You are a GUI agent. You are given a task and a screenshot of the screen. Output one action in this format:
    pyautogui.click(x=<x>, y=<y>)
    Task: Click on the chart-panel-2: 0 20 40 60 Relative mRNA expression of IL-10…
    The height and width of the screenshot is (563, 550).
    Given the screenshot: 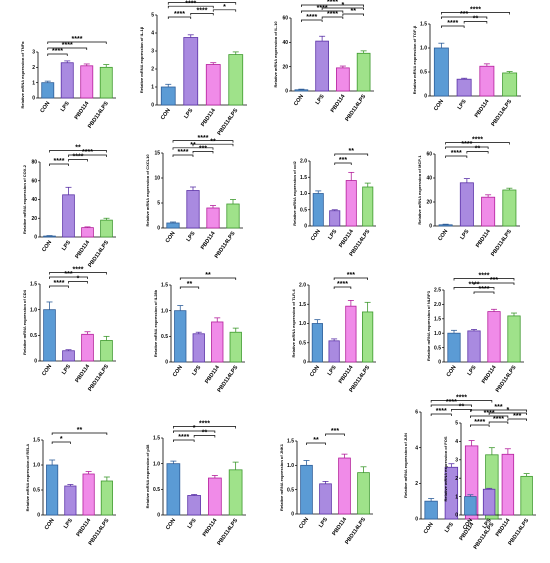 What is the action you would take?
    pyautogui.click(x=323, y=61)
    